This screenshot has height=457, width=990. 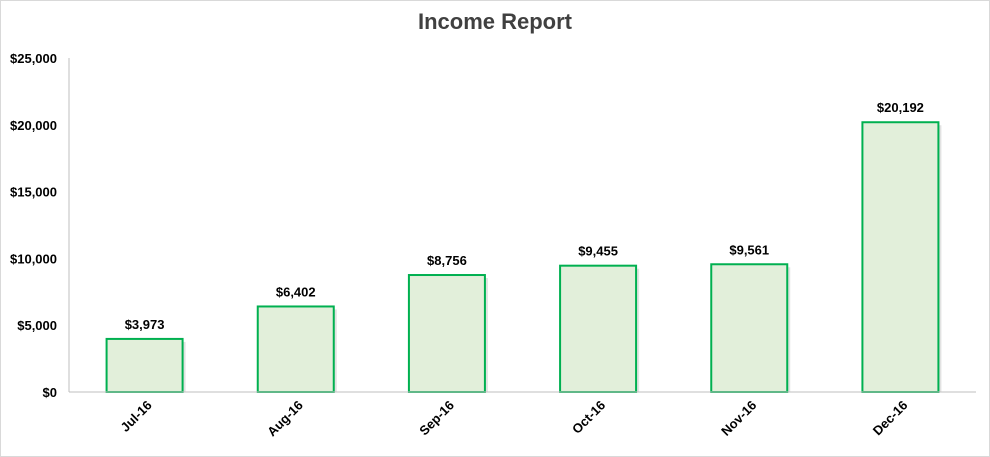 I want to click on data-label: $6,402, so click(x=296, y=291).